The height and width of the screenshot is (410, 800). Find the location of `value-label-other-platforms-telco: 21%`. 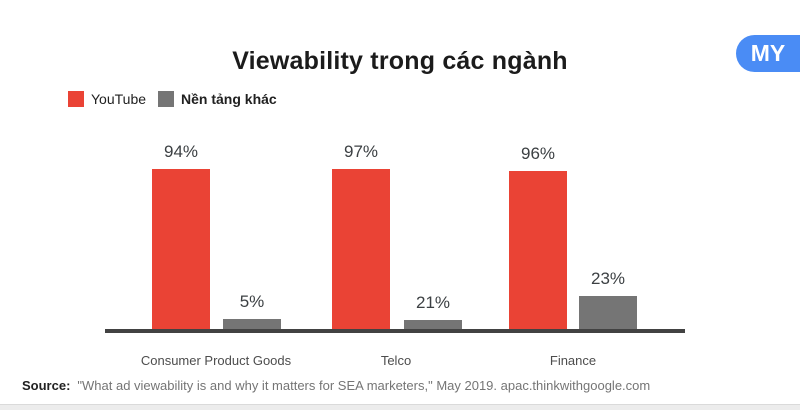

value-label-other-platforms-telco: 21% is located at coordinates (433, 302).